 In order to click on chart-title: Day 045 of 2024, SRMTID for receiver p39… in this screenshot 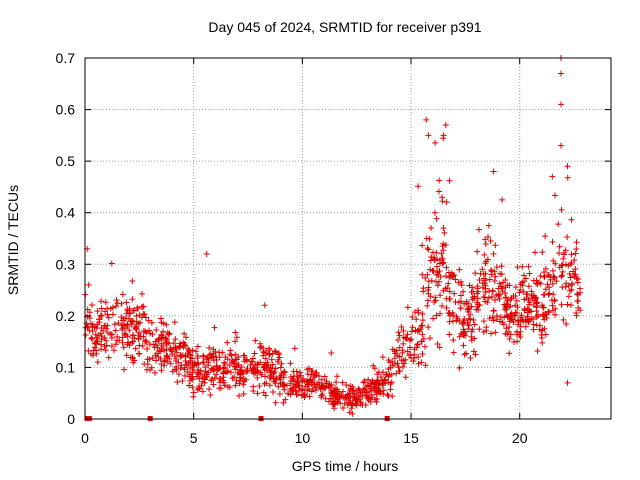, I will do `click(344, 27)`.